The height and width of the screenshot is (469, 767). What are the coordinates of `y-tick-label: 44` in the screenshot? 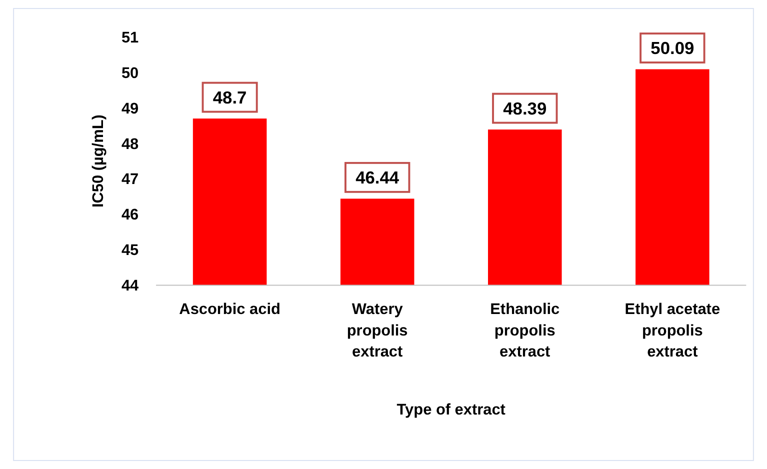 It's located at (130, 286).